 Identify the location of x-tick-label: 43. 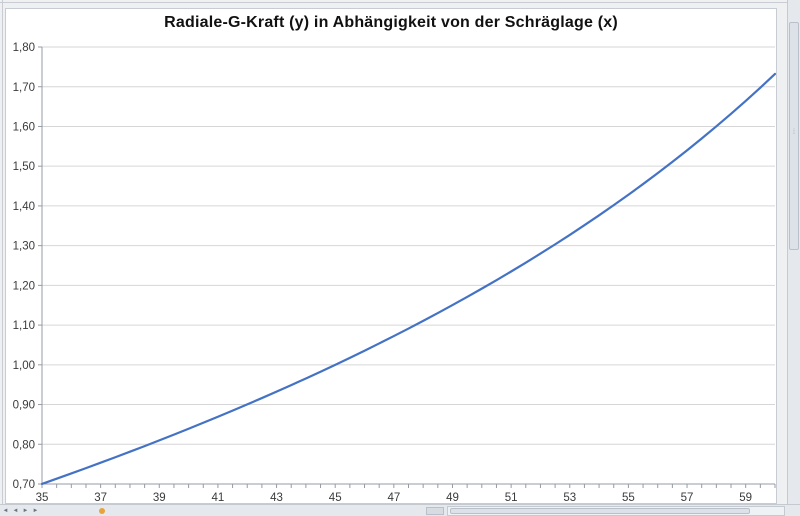
(276, 497).